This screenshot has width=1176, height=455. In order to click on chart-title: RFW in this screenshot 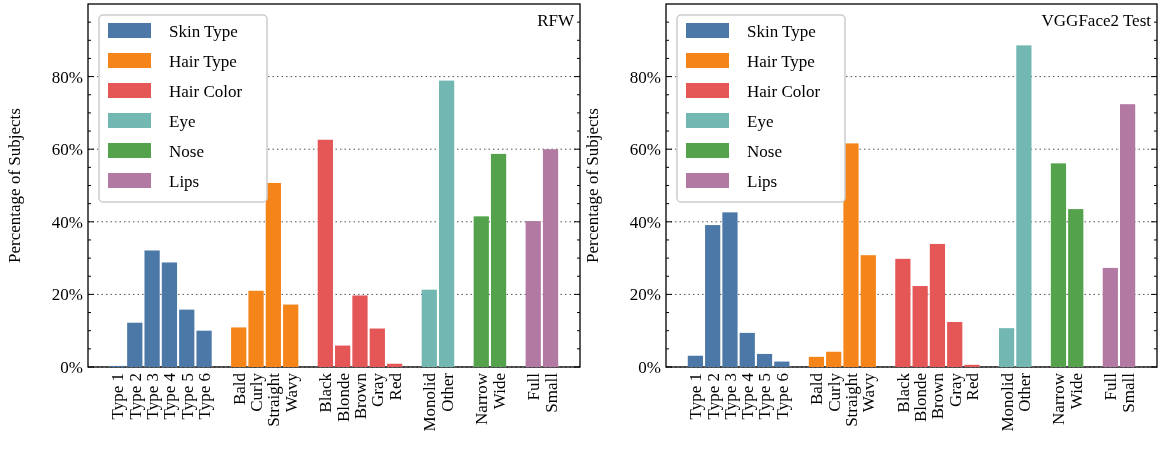, I will do `click(556, 20)`.